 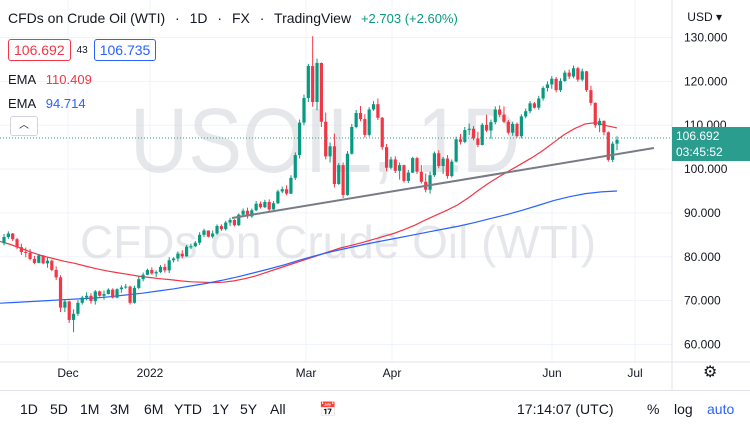 I want to click on utc-time: 17:14:07 (UTC), so click(x=565, y=409).